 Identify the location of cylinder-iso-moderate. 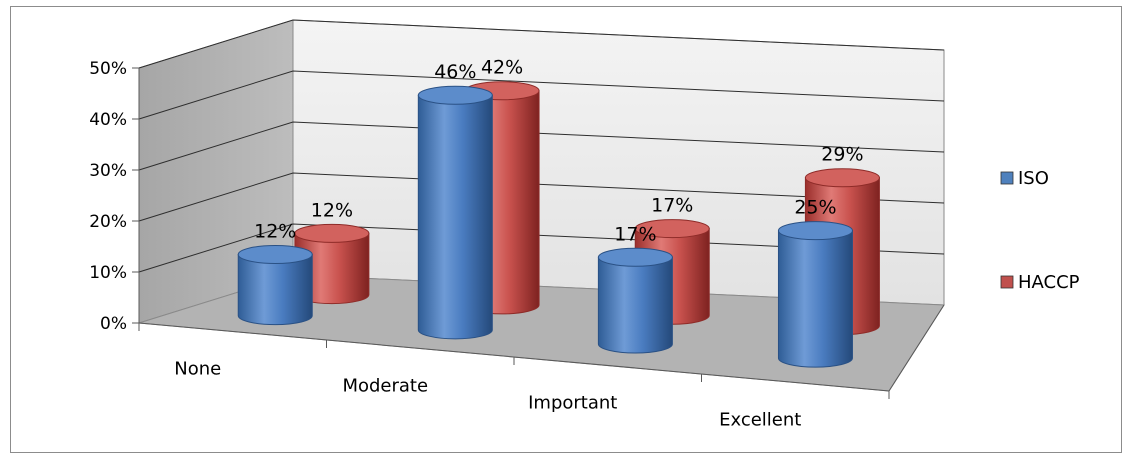
(455, 212).